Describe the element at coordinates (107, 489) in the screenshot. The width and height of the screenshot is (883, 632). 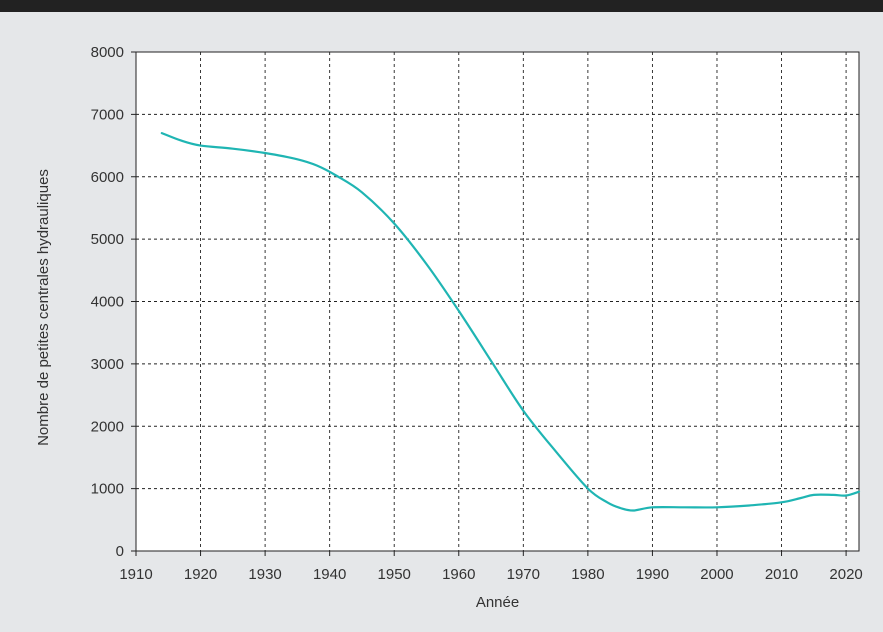
I see `y-tick-label: 1000` at that location.